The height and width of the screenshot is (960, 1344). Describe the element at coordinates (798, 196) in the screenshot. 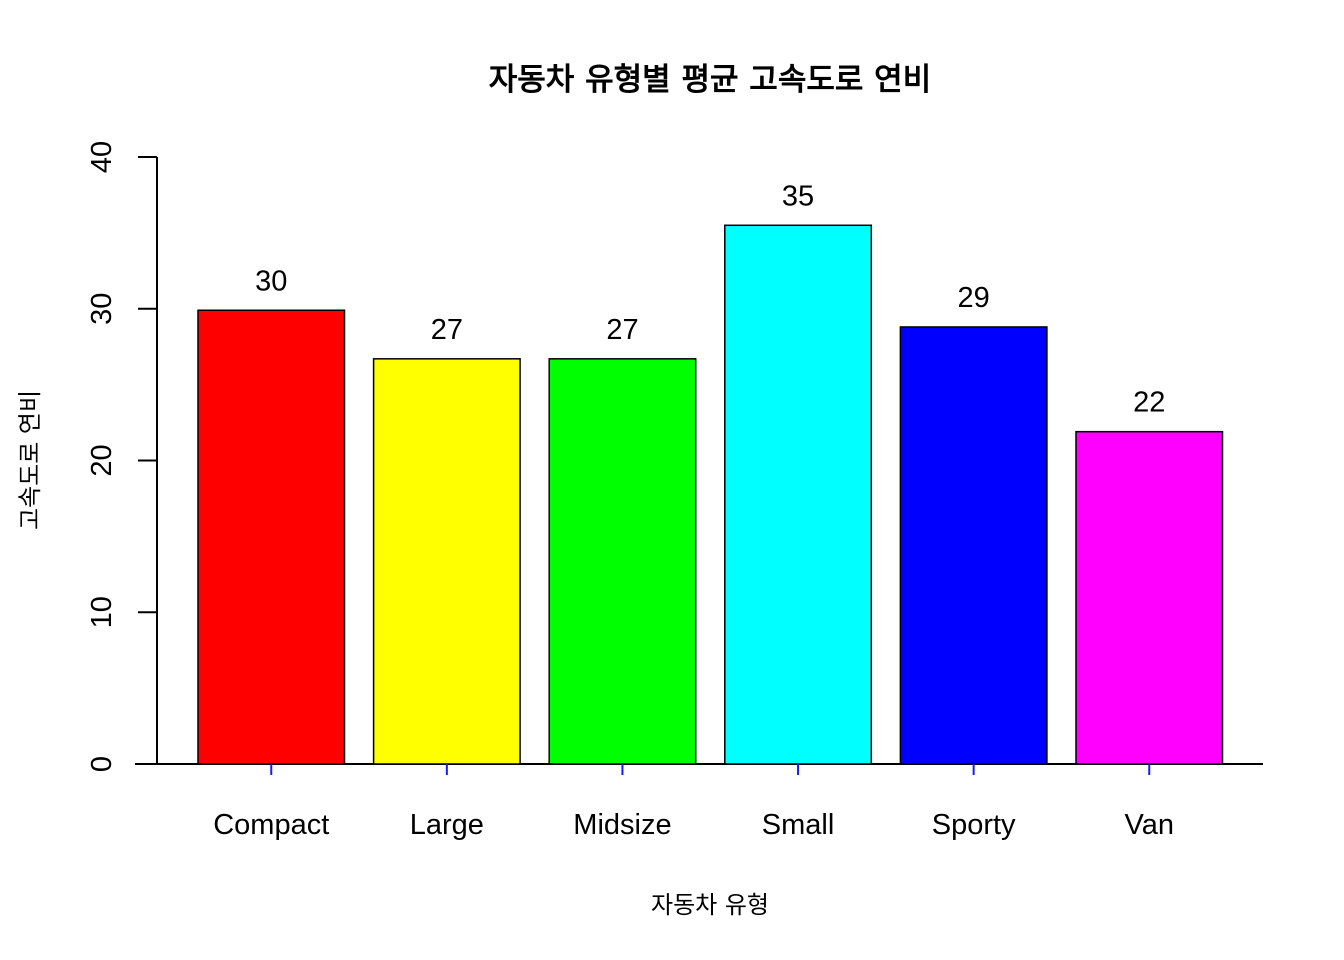

I see `value-label-small: 35` at that location.